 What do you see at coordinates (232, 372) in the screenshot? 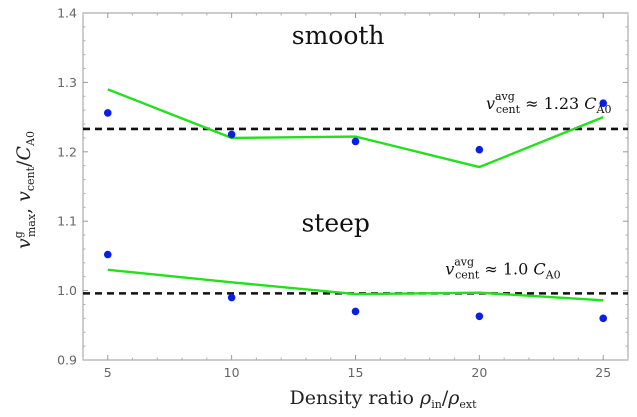
I see `x-tick-label: 10` at bounding box center [232, 372].